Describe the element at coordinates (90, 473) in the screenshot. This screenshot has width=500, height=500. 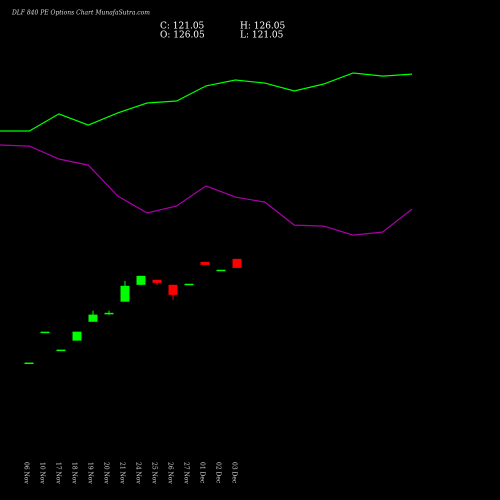
I see `x-tick-label: 19 Nov` at that location.